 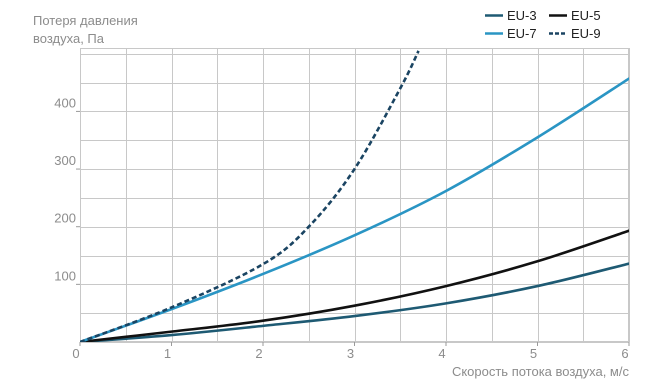 What do you see at coordinates (624, 353) in the screenshot?
I see `x-tick-label: 6` at bounding box center [624, 353].